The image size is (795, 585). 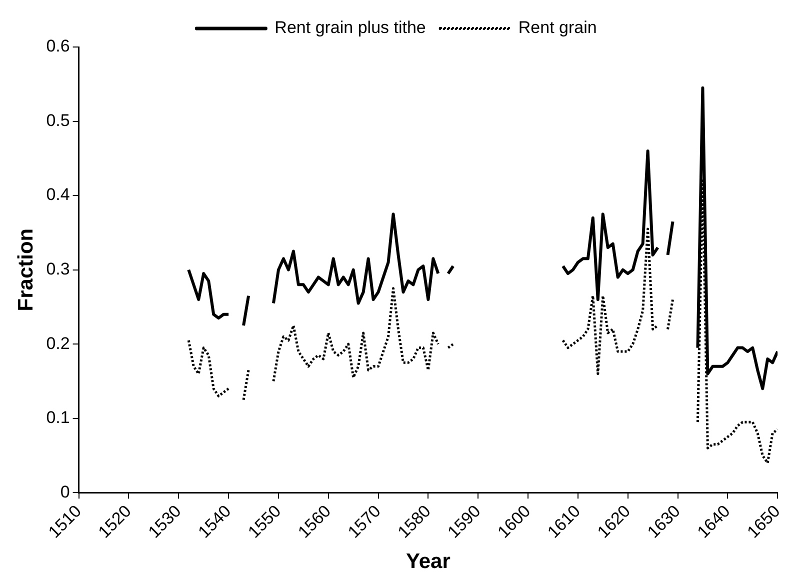 I want to click on legend-label: Rent grain plus tithe, so click(x=350, y=28).